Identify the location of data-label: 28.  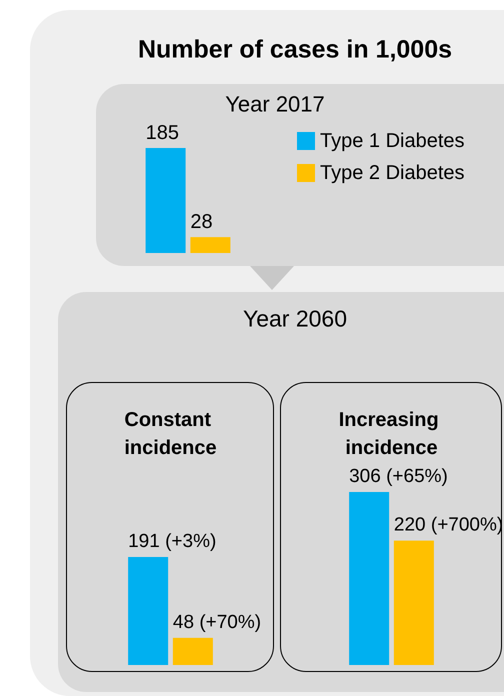
(201, 222).